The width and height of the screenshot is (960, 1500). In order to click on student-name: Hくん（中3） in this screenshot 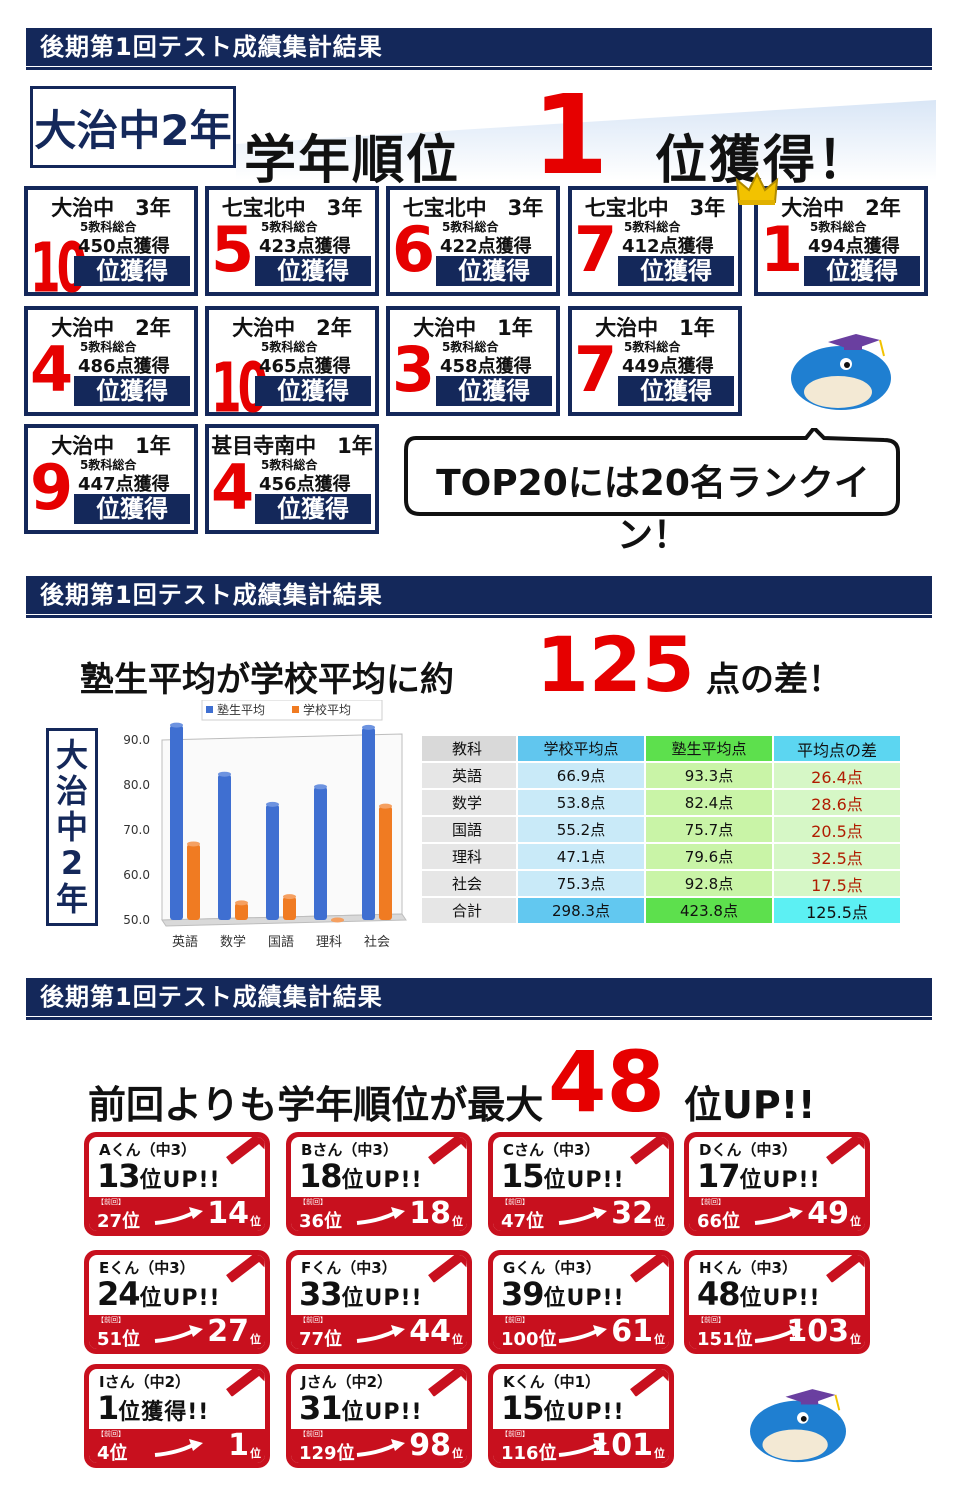, I will do `click(748, 1268)`.